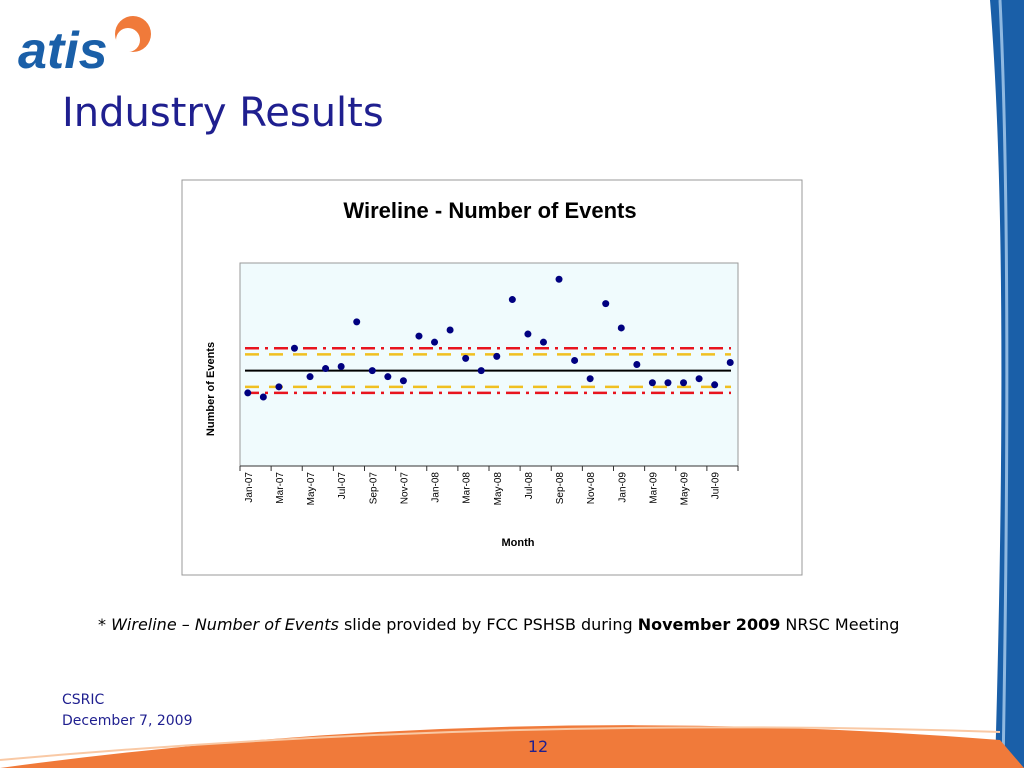  What do you see at coordinates (560, 488) in the screenshot?
I see `x-tick-label: Sep-08` at bounding box center [560, 488].